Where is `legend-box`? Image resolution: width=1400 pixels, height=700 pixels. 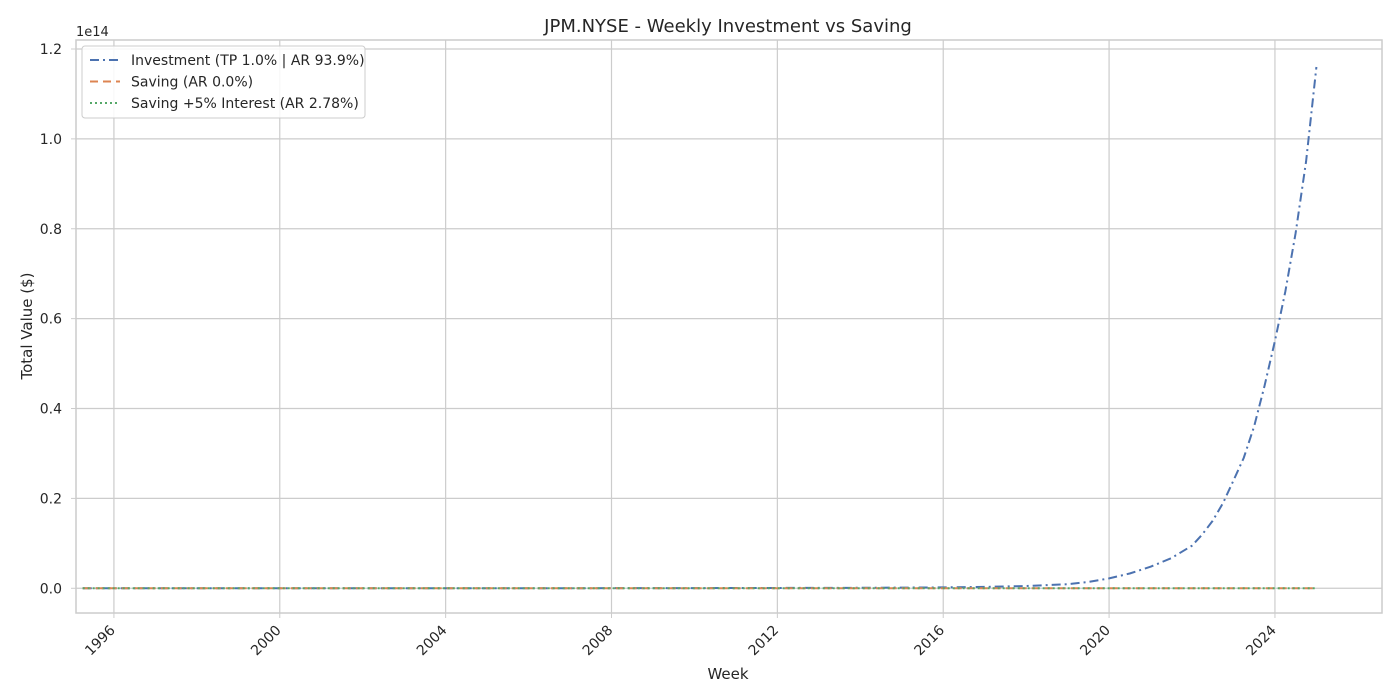
legend-box is located at coordinates (223, 82).